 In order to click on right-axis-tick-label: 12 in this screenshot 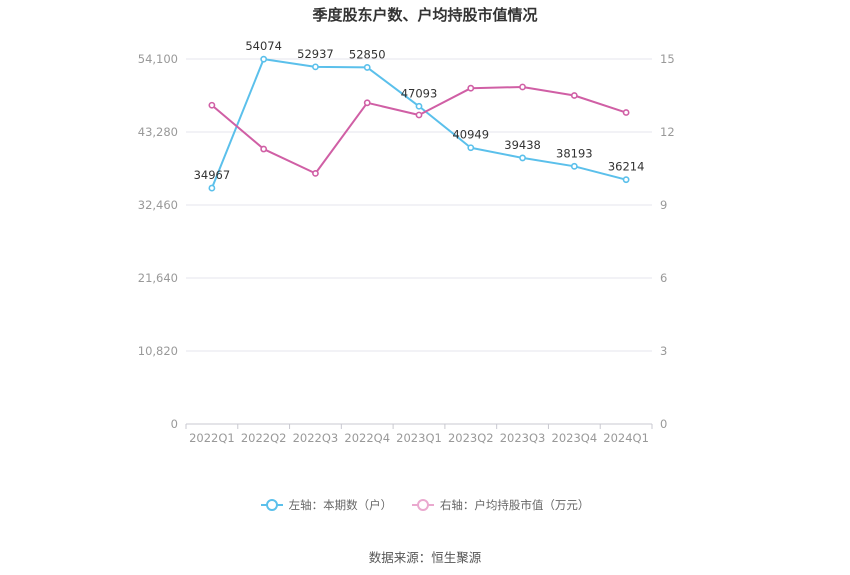, I will do `click(667, 132)`.